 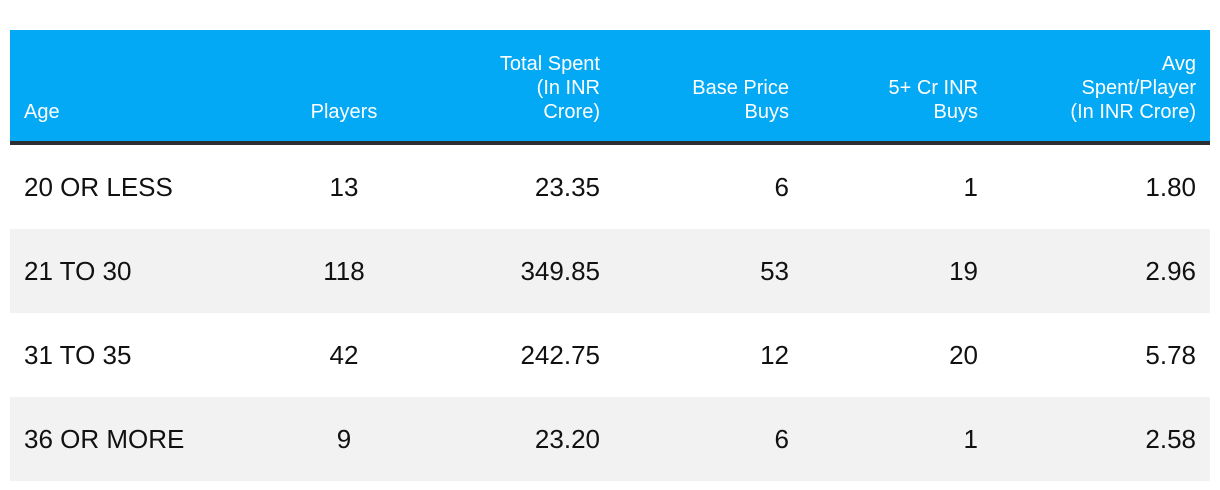 I want to click on table-cell: 1.80, so click(x=1170, y=187).